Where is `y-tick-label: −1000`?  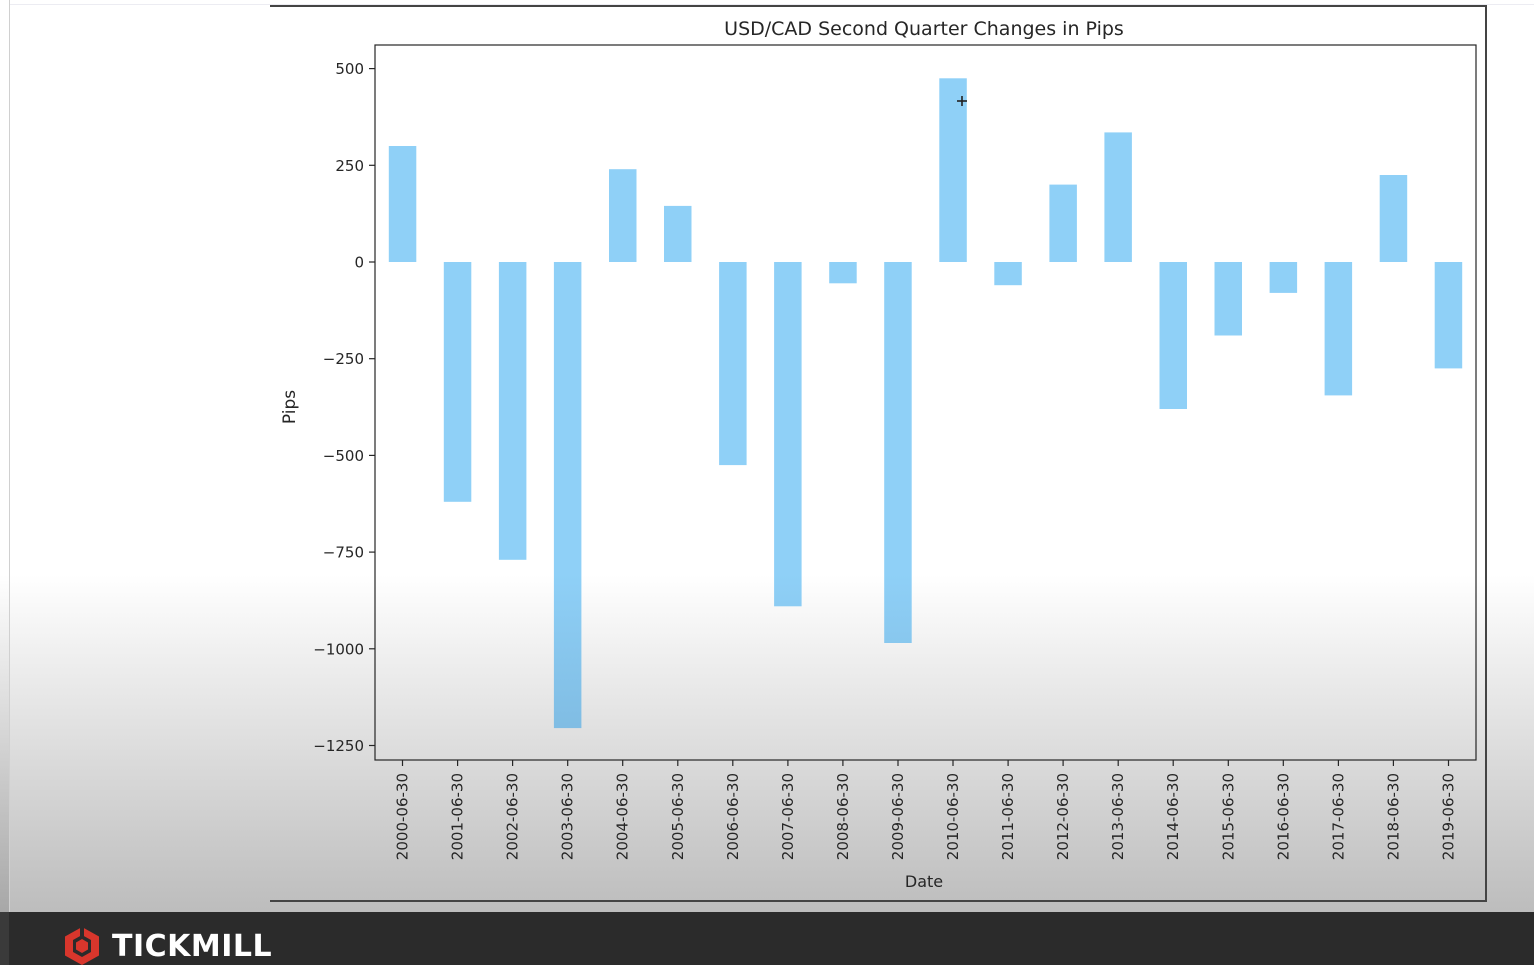 y-tick-label: −1000 is located at coordinates (338, 649).